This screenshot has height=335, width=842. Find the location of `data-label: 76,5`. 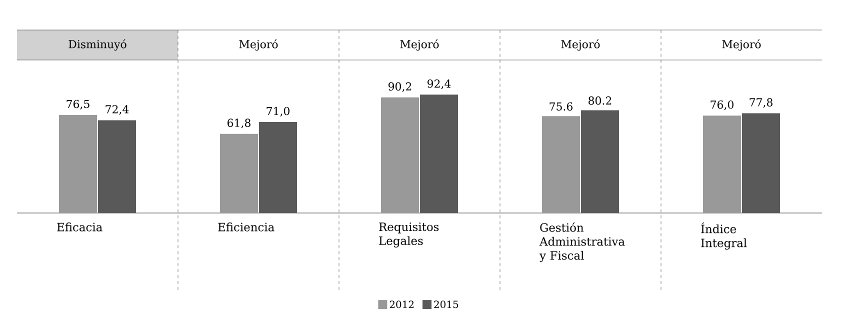

data-label: 76,5 is located at coordinates (78, 105).